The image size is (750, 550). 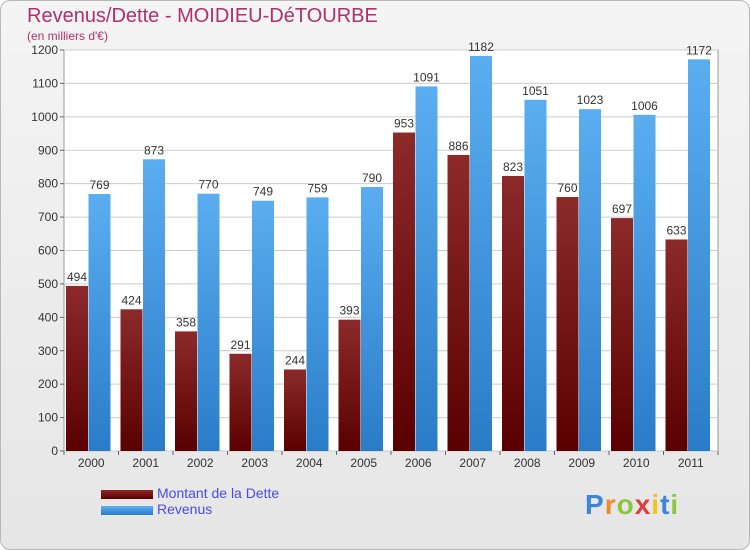 What do you see at coordinates (48, 284) in the screenshot?
I see `y-tick-label: 500` at bounding box center [48, 284].